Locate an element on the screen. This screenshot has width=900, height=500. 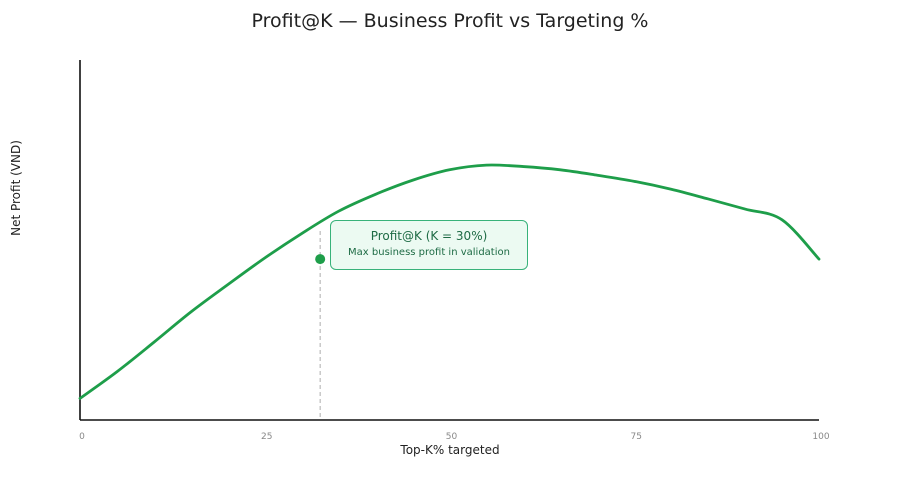
x-tick-label: 50 is located at coordinates (452, 437).